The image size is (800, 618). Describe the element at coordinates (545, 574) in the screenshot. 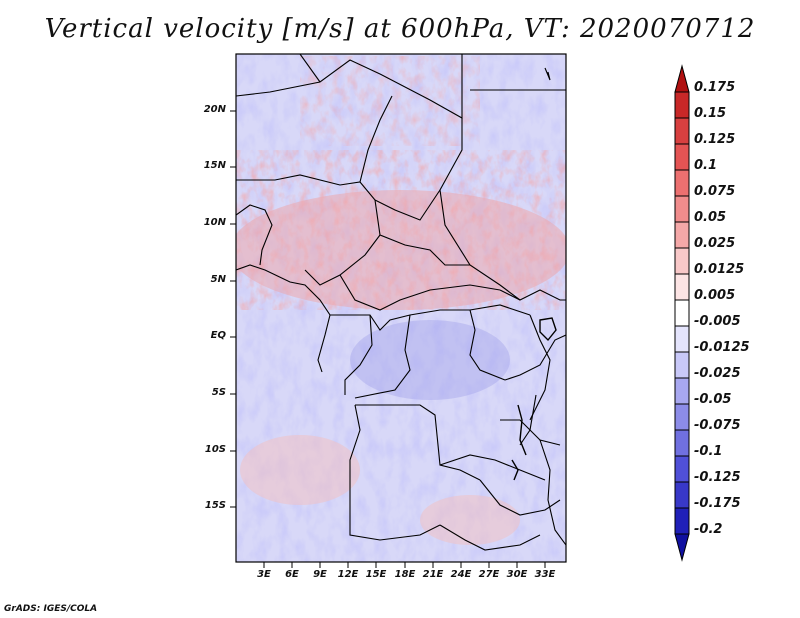

I see `lon-label-33e: 33E` at that location.